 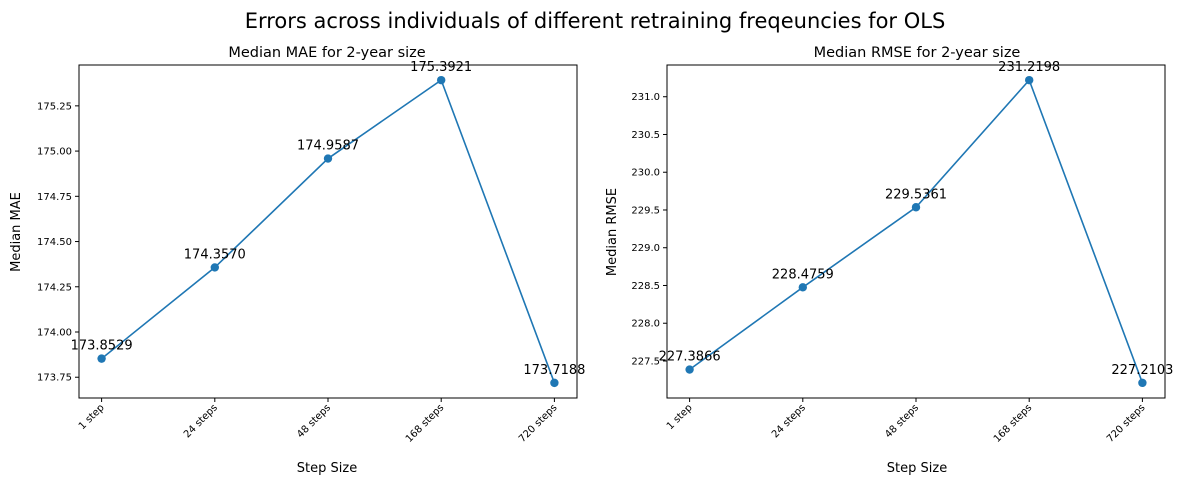 What do you see at coordinates (645, 361) in the screenshot?
I see `y-tick-label: 227.5` at bounding box center [645, 361].